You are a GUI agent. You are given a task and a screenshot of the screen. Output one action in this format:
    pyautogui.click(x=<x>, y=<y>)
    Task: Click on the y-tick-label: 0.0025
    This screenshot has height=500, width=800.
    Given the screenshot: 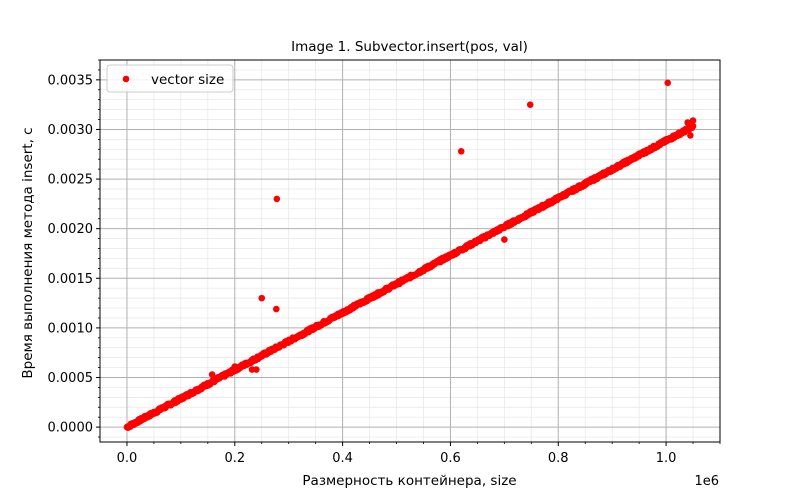 What is the action you would take?
    pyautogui.click(x=71, y=180)
    